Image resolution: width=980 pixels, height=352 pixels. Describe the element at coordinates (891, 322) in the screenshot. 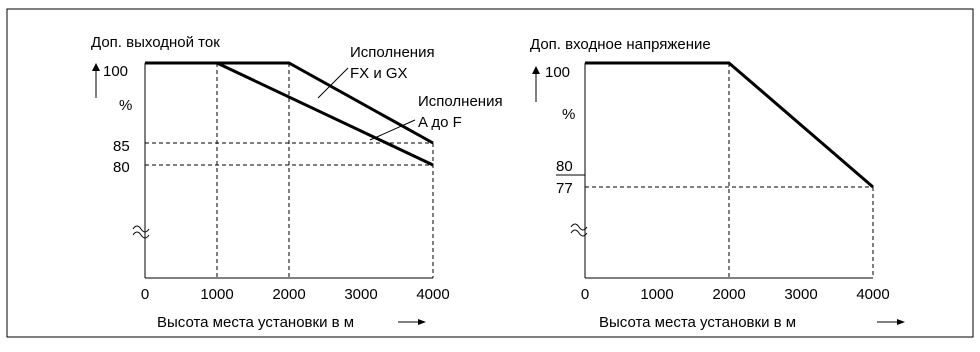

I see `right-x-arrow-icon` at that location.